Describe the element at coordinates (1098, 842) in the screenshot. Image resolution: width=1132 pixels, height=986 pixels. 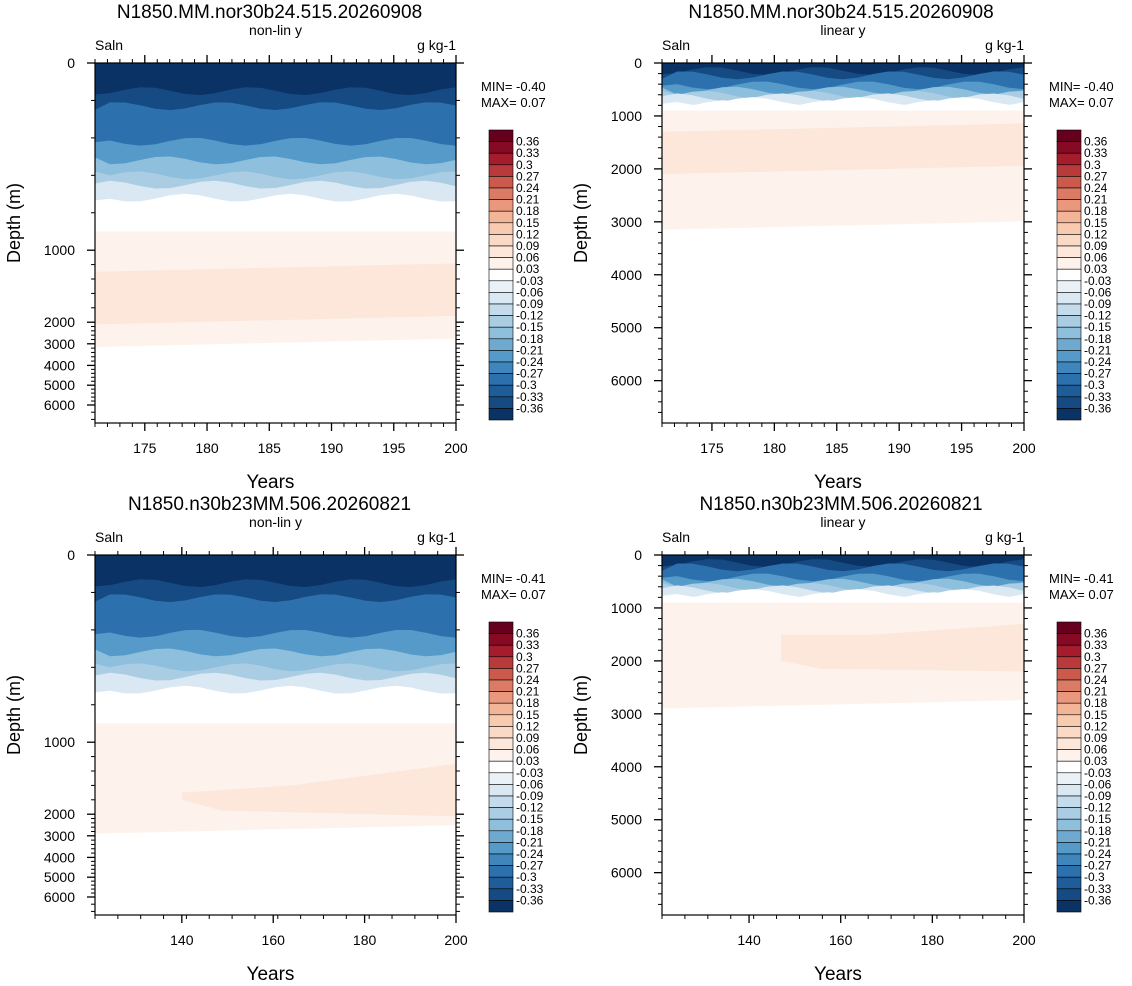
I see `colorbar-label: -0.21` at that location.